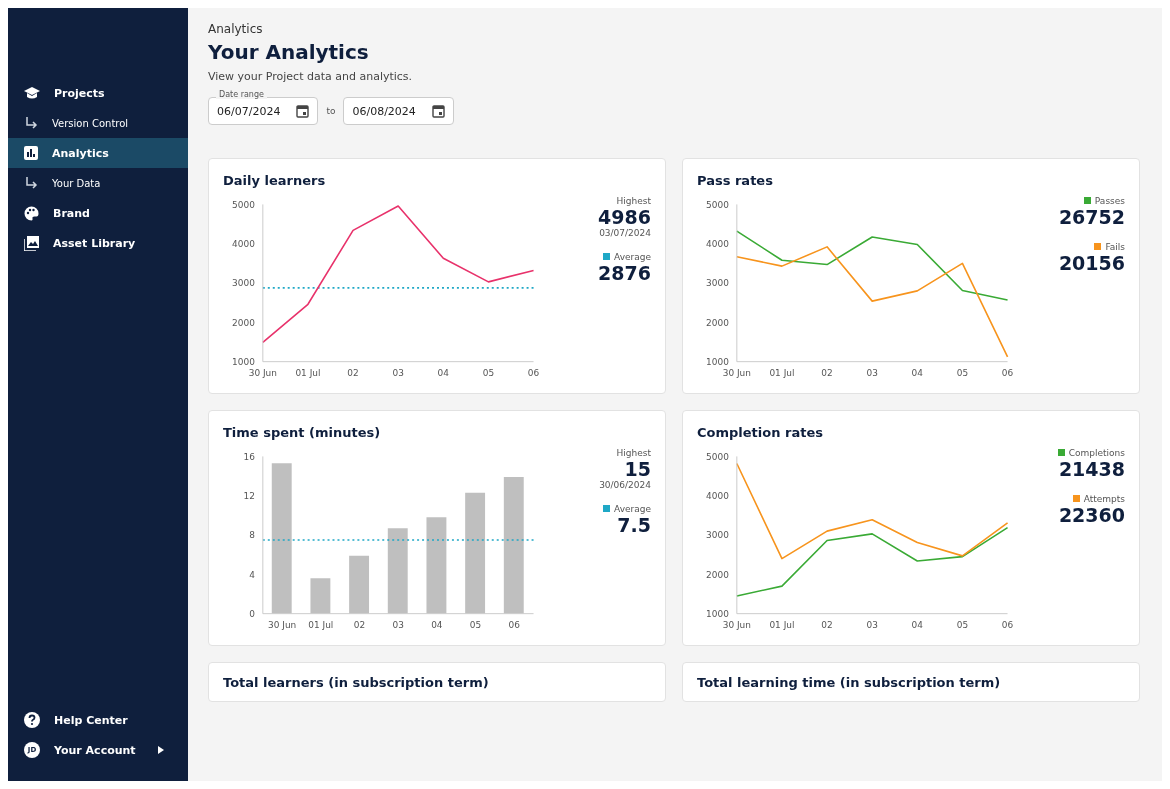 The image size is (1170, 789). What do you see at coordinates (249, 495) in the screenshot?
I see `y-tick-label: 12` at bounding box center [249, 495].